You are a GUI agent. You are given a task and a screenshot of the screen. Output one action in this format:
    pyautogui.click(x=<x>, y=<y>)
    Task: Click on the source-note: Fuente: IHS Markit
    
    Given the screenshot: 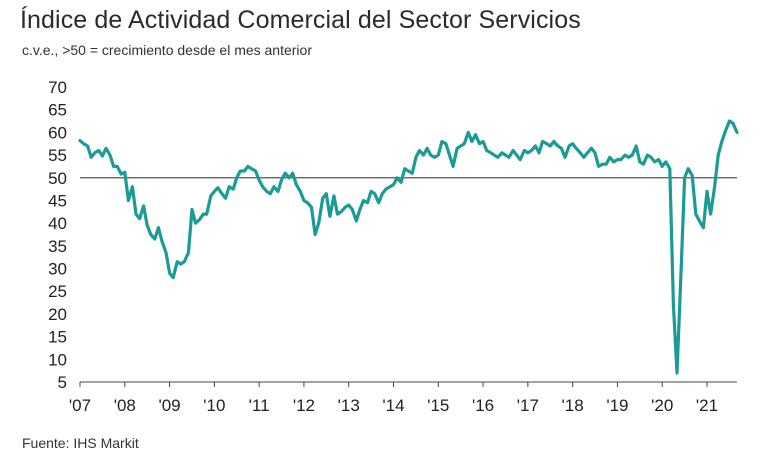 What is the action you would take?
    pyautogui.click(x=80, y=443)
    